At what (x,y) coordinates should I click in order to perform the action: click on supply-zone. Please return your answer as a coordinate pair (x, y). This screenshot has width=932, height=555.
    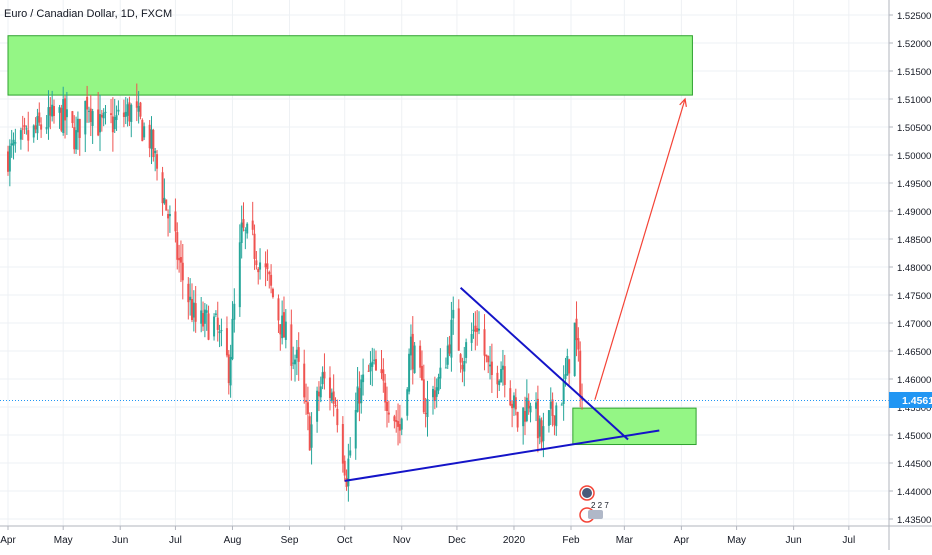
    Looking at the image, I should click on (350, 65).